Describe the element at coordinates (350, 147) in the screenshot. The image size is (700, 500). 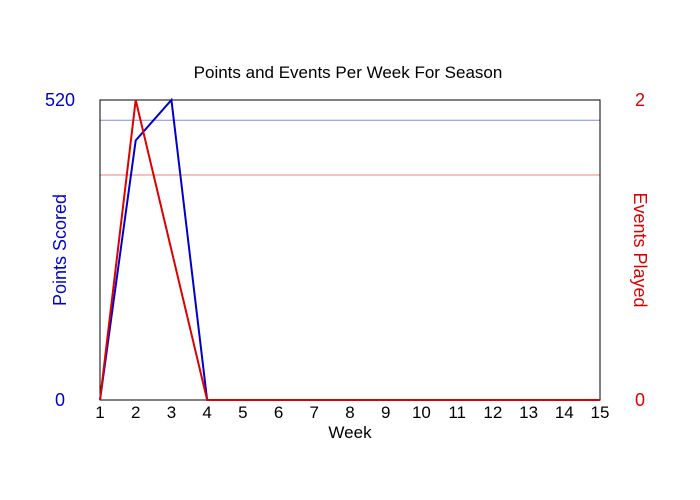
I see `reference-lines` at that location.